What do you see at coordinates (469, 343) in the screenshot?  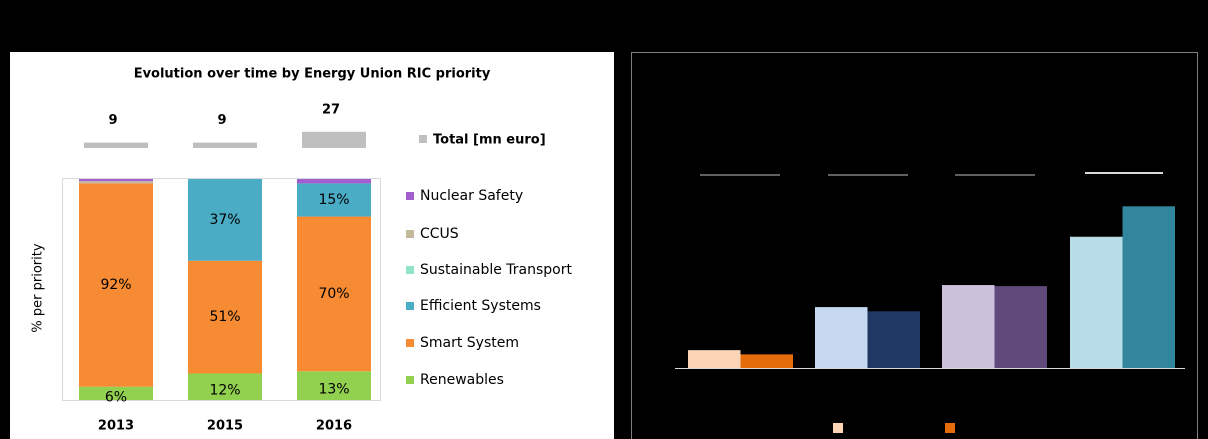 I see `legend-label: Smart System` at bounding box center [469, 343].